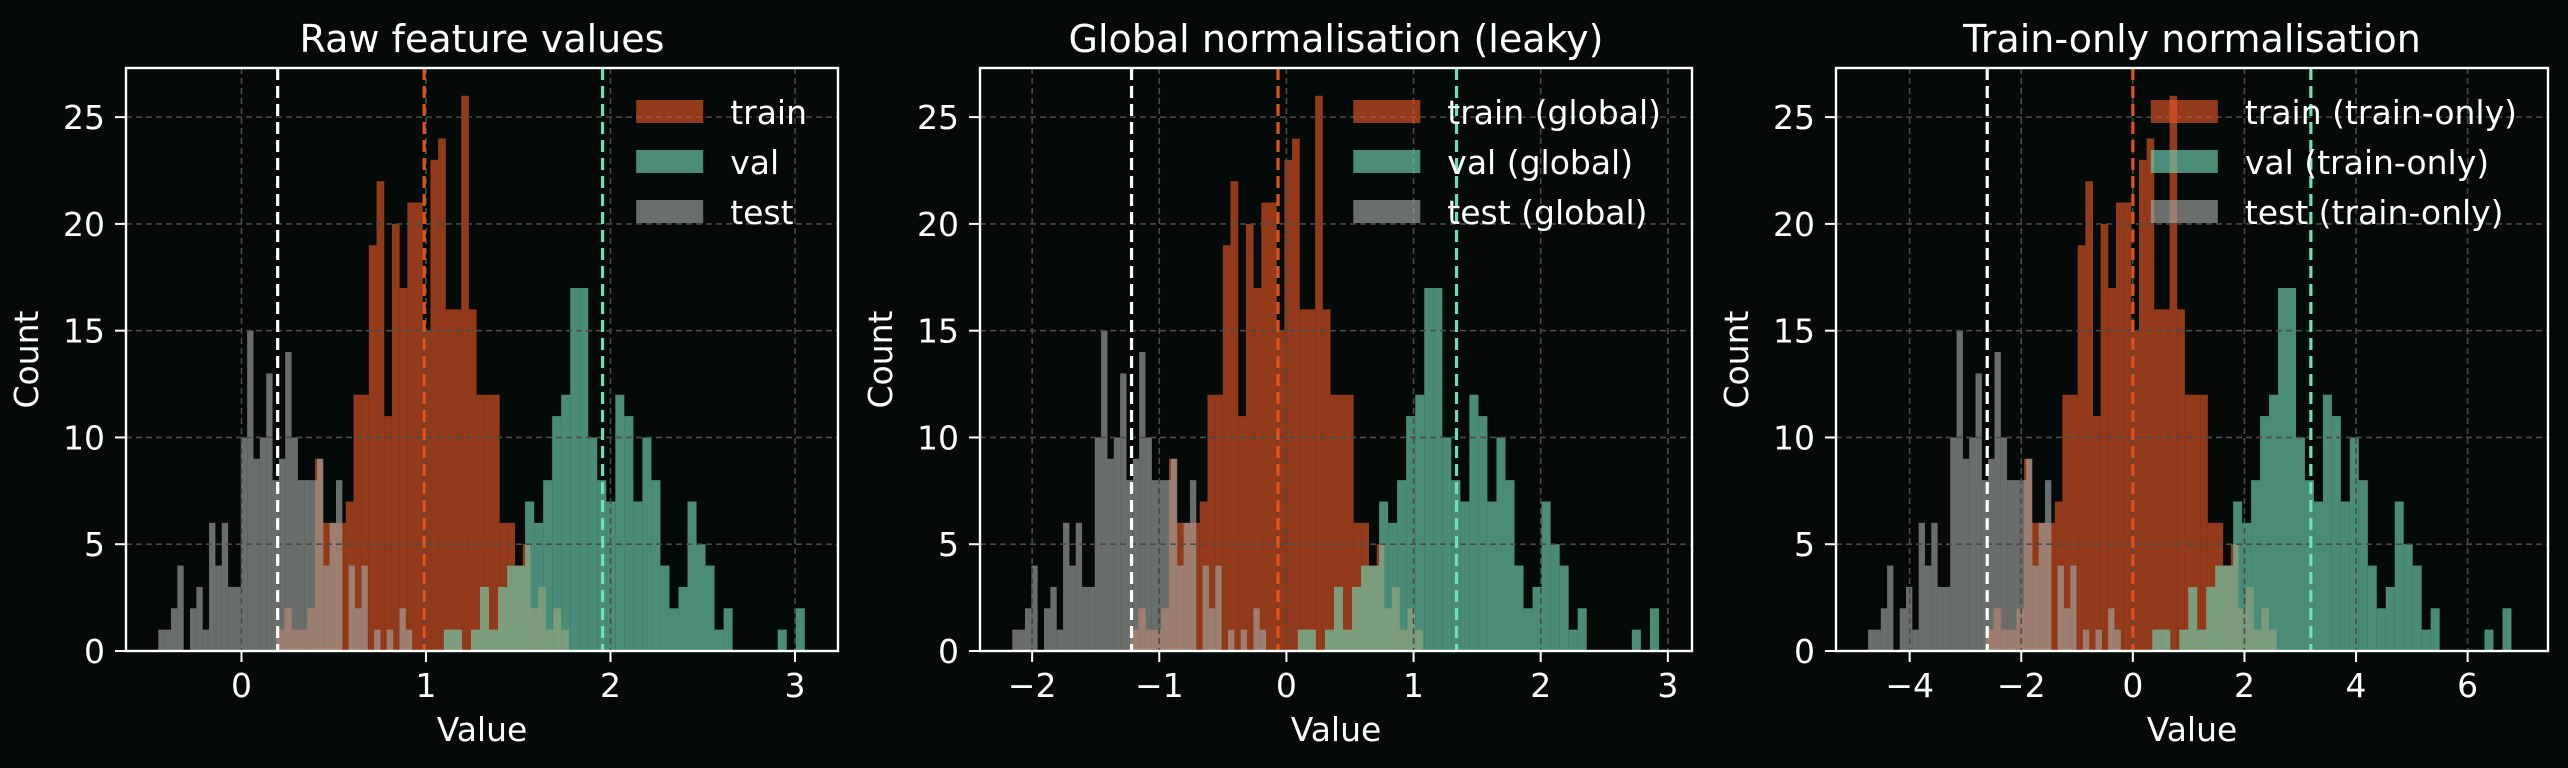  Describe the element at coordinates (707, 162) in the screenshot. I see `legend-item-val: val` at that location.